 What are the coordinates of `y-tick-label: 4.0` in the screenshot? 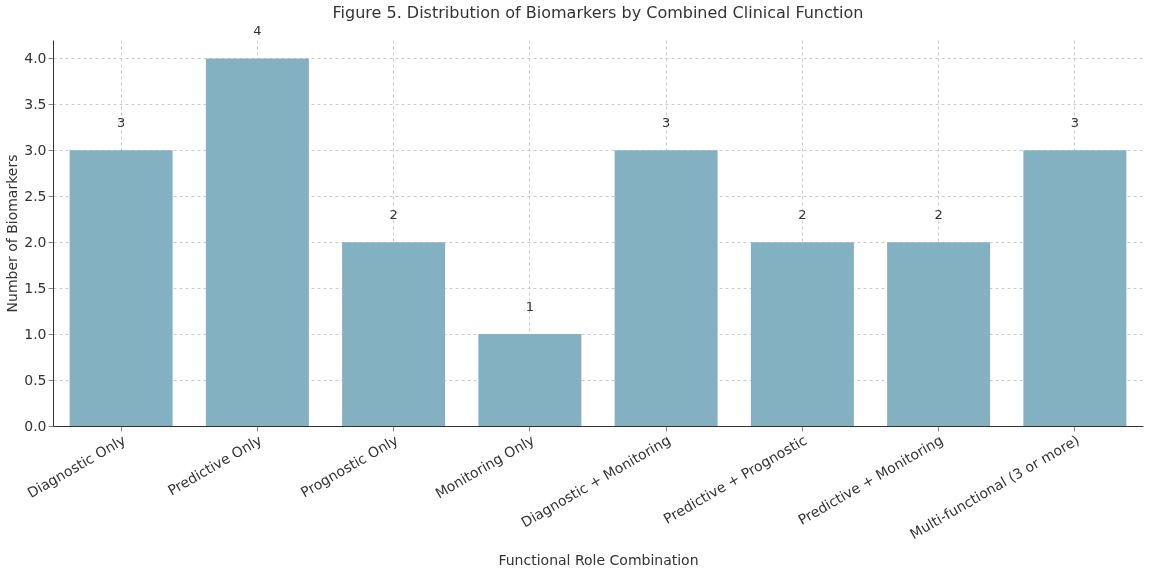 It's located at (35, 57).